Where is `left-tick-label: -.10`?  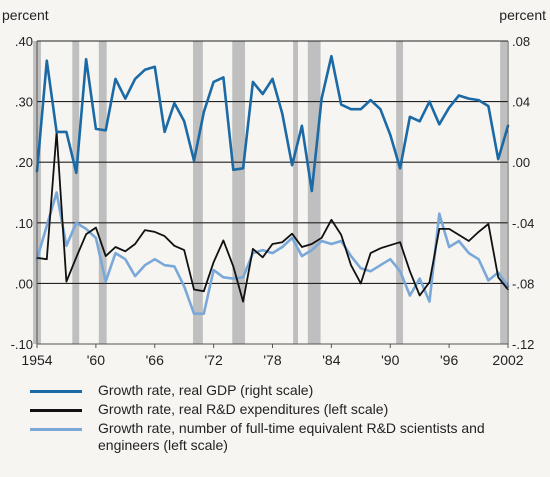
left-tick-label: -.10 is located at coordinates (22, 344).